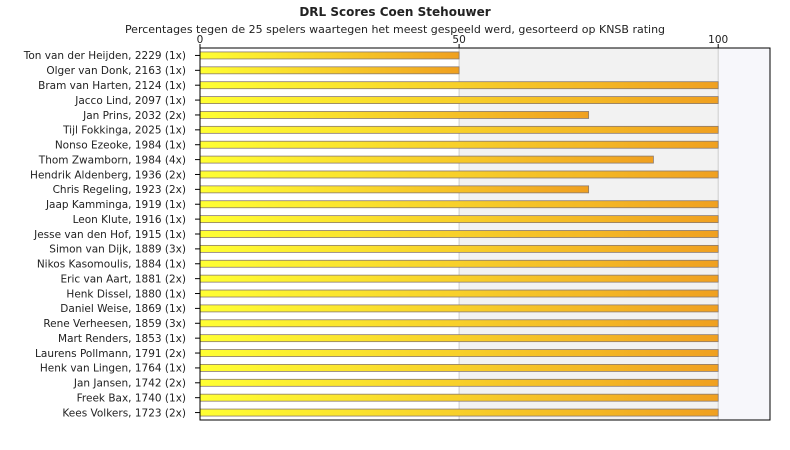 The image size is (790, 450). What do you see at coordinates (123, 309) in the screenshot?
I see `category-label: Daniel Weise, 1869 (1x)` at bounding box center [123, 309].